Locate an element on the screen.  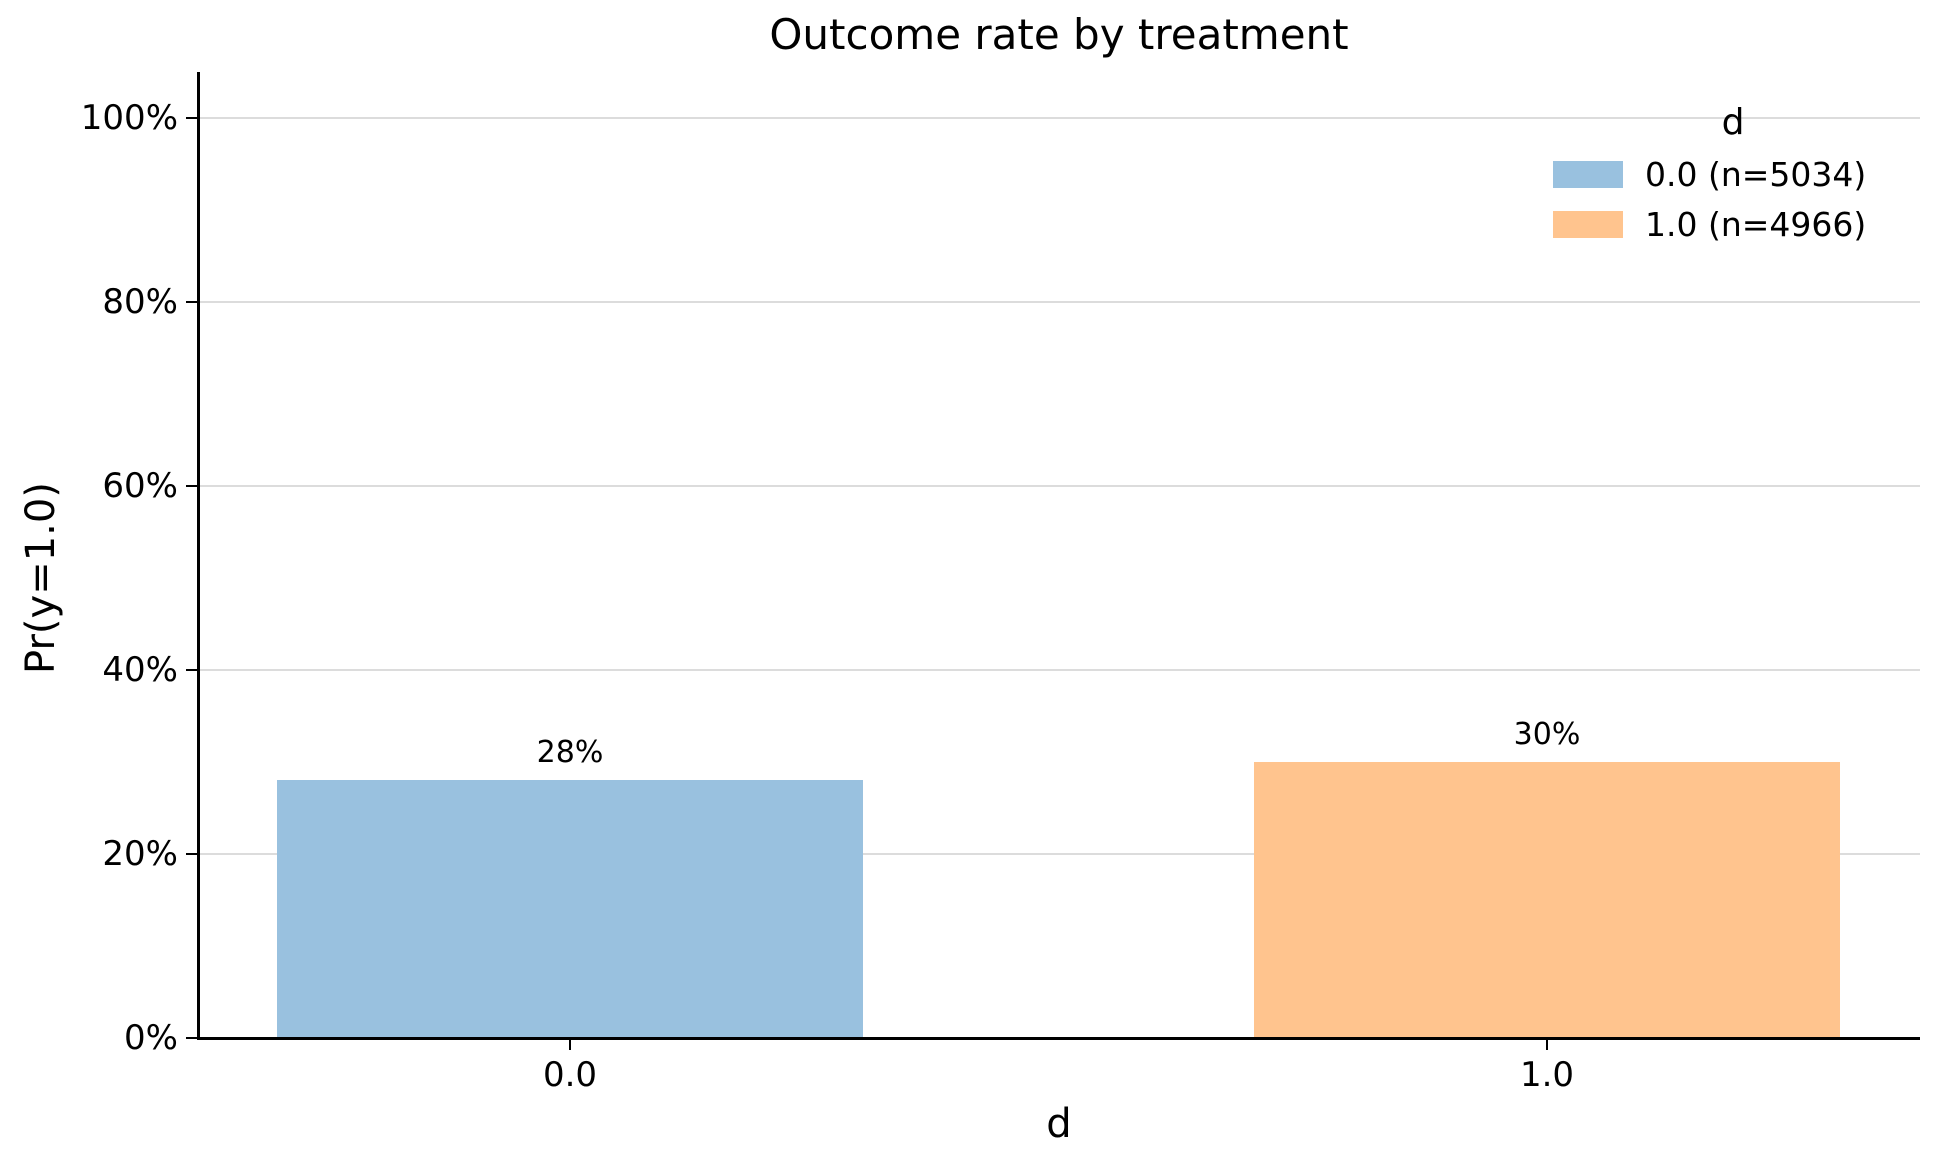
gridline-100% is located at coordinates (1059, 118).